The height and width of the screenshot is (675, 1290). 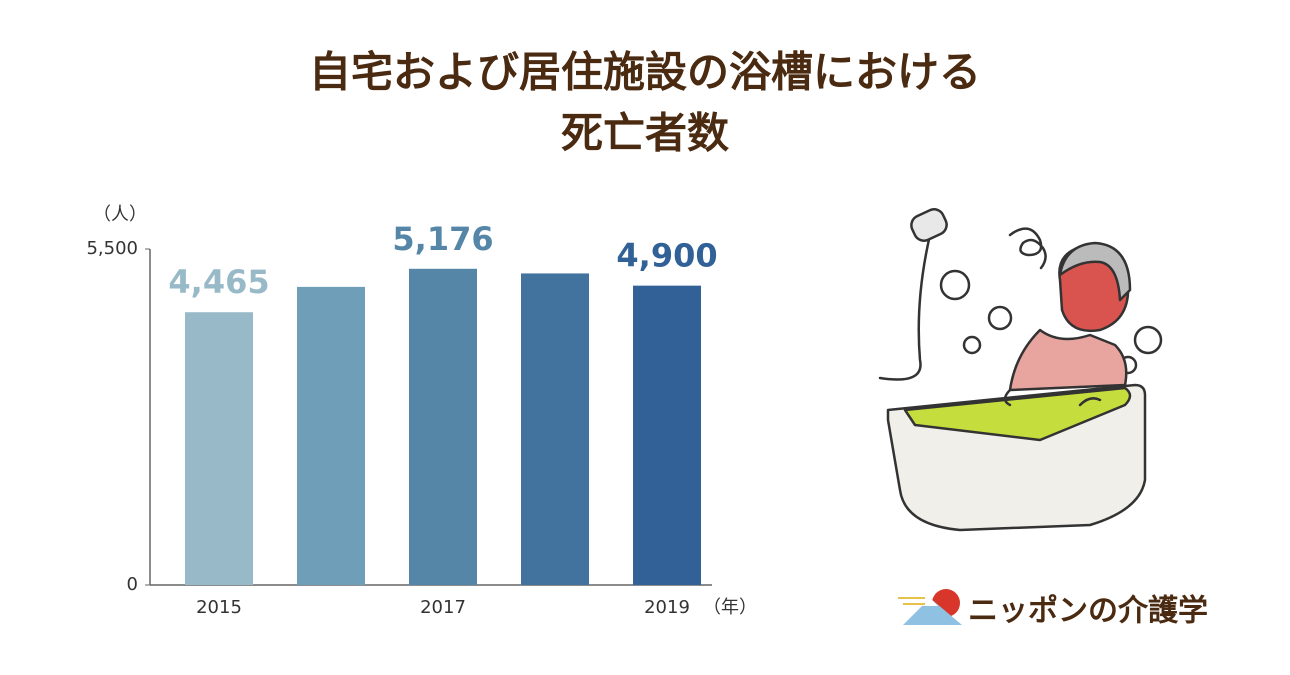 I want to click on value-label: 4,900, so click(x=666, y=256).